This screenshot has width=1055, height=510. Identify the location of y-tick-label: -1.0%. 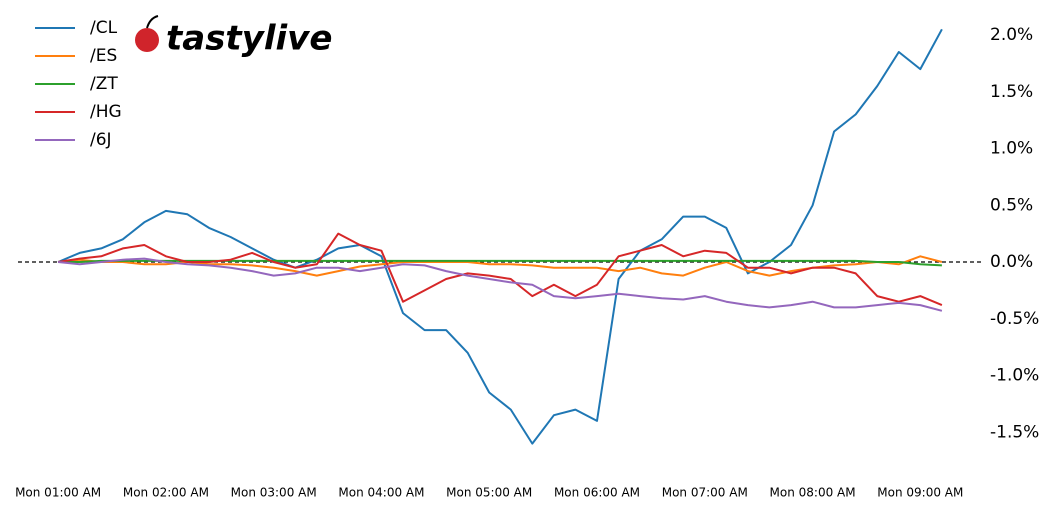
(1014, 376).